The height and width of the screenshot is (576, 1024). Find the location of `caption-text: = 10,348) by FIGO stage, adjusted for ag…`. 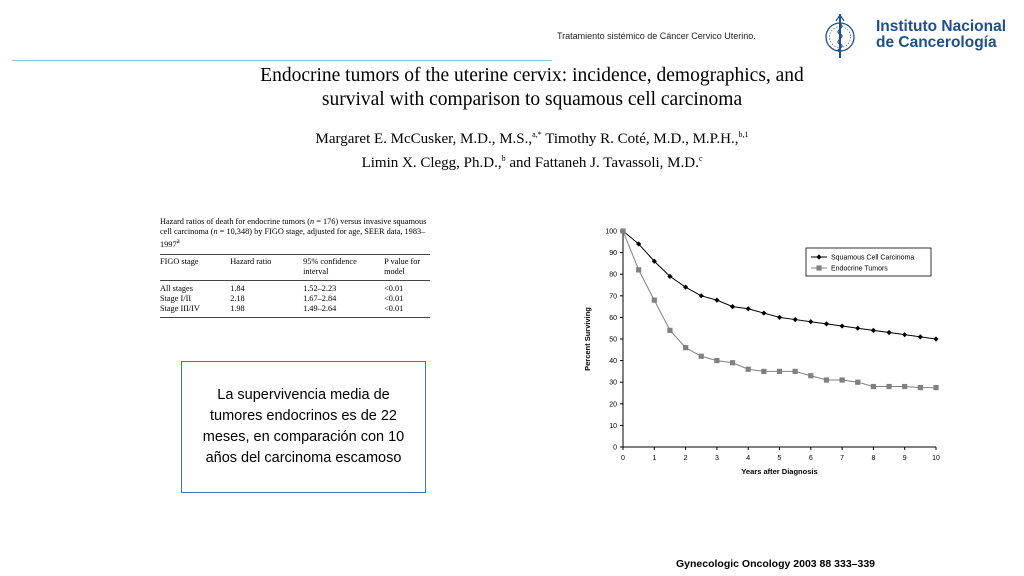

caption-text: = 10,348) by FIGO stage, adjusted for ag… is located at coordinates (293, 238).